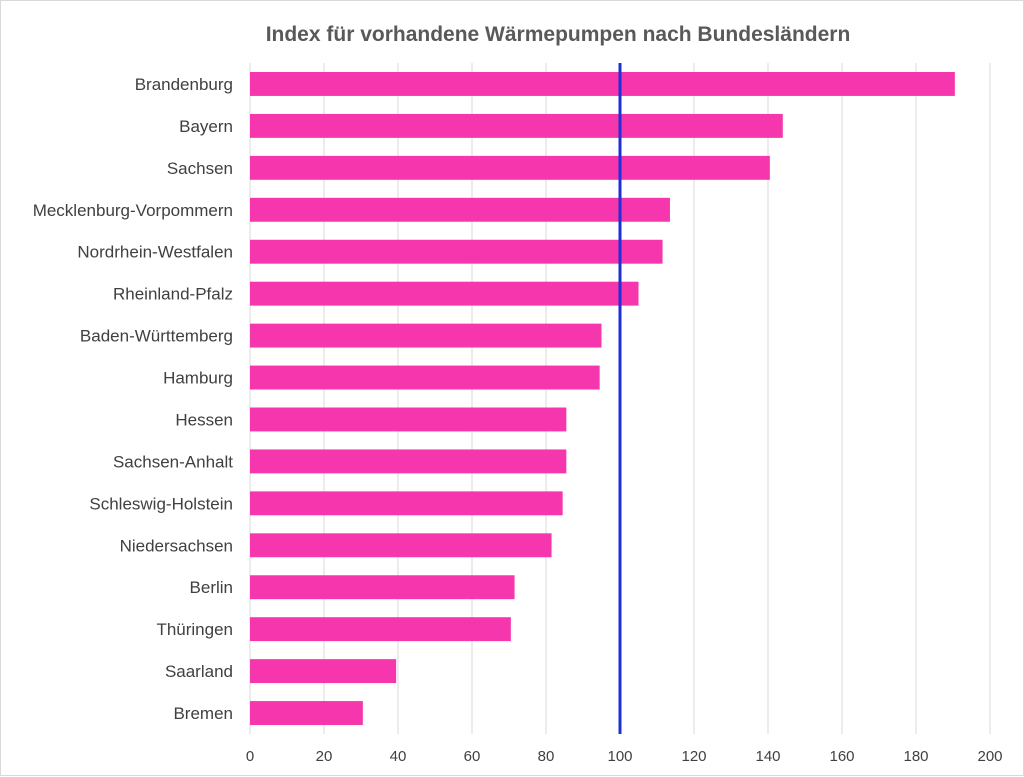 This screenshot has height=777, width=1024. What do you see at coordinates (546, 756) in the screenshot?
I see `x-tick-label: 80` at bounding box center [546, 756].